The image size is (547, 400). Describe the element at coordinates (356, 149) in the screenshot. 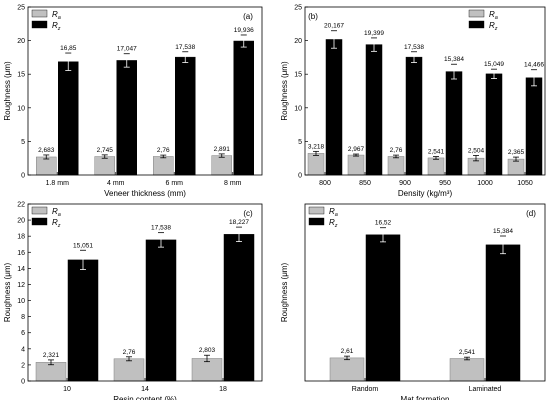

I see `data-label-b-ra-1: 2,967` at that location.